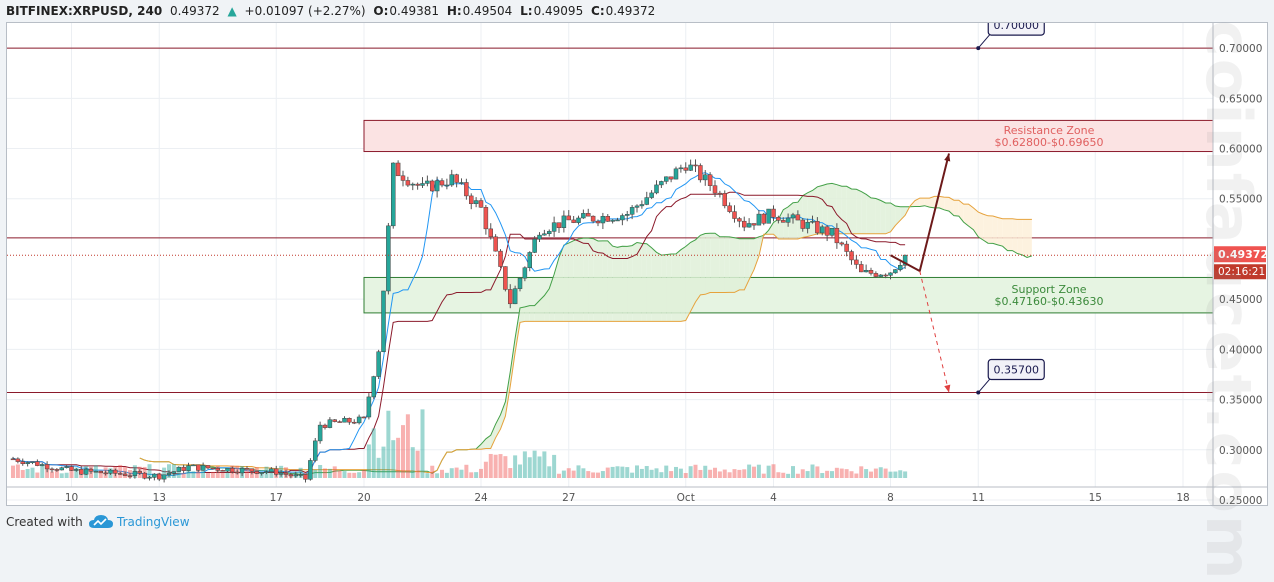 The width and height of the screenshot is (1274, 582). Describe the element at coordinates (153, 522) in the screenshot. I see `tradingview-link: TradingView` at that location.